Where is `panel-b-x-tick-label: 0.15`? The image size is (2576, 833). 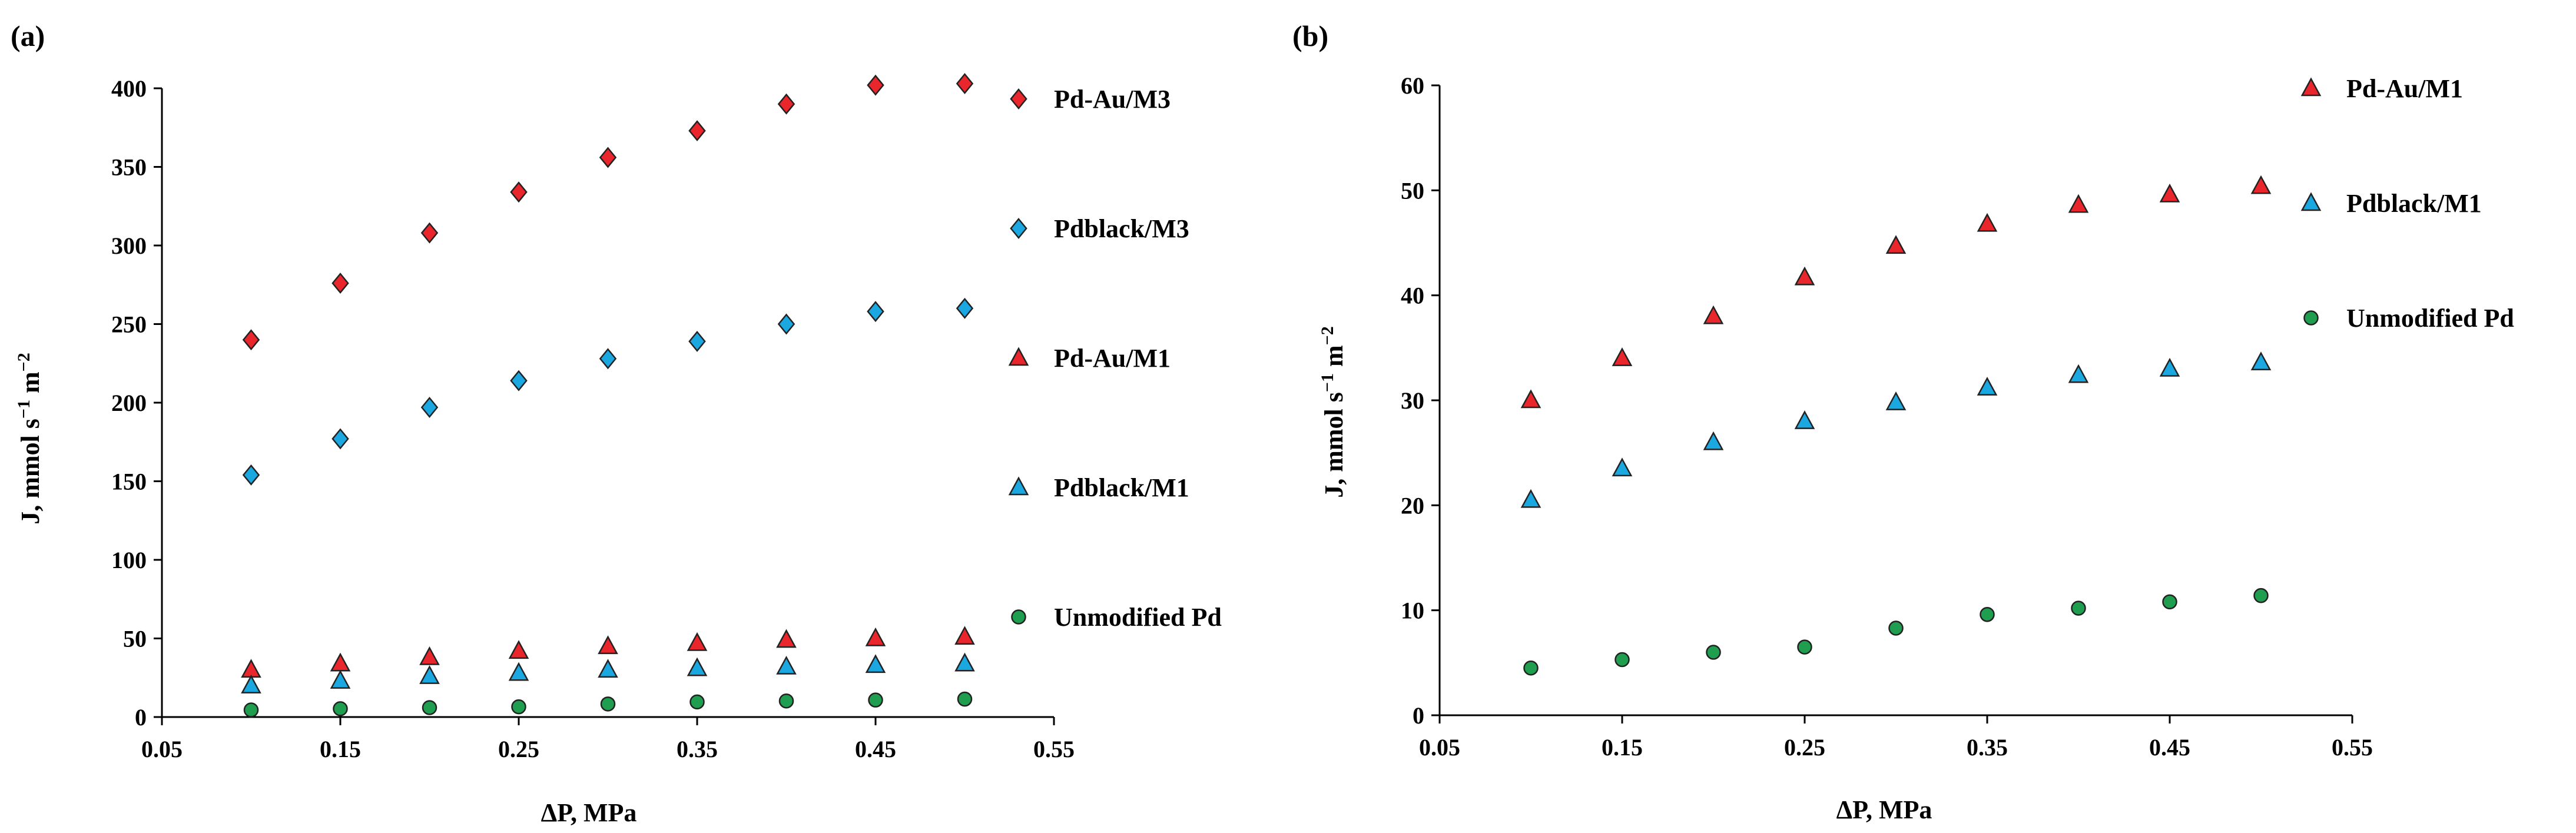
panel-b-x-tick-label: 0.15 is located at coordinates (1622, 747).